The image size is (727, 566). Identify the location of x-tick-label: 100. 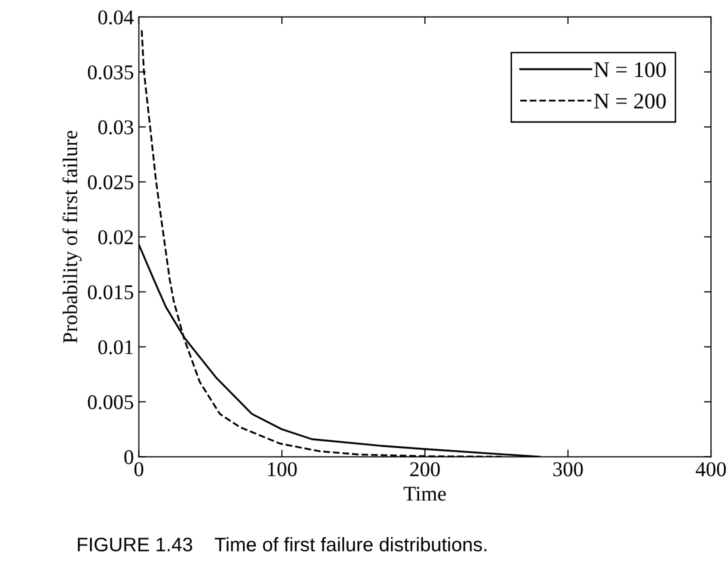
(282, 469).